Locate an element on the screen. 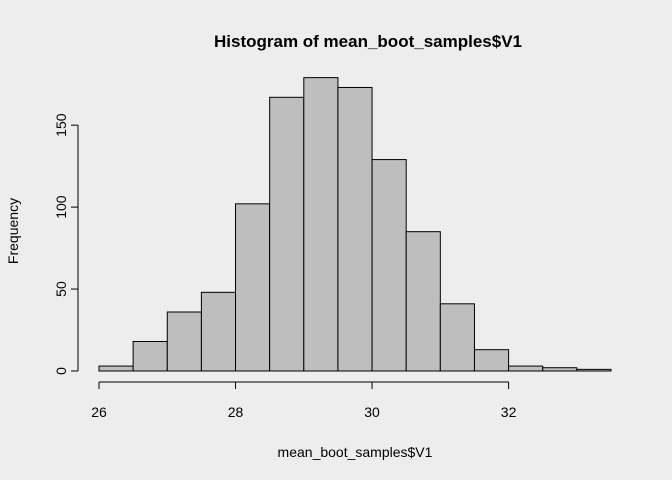  y-tick-label: 150 is located at coordinates (61, 125).